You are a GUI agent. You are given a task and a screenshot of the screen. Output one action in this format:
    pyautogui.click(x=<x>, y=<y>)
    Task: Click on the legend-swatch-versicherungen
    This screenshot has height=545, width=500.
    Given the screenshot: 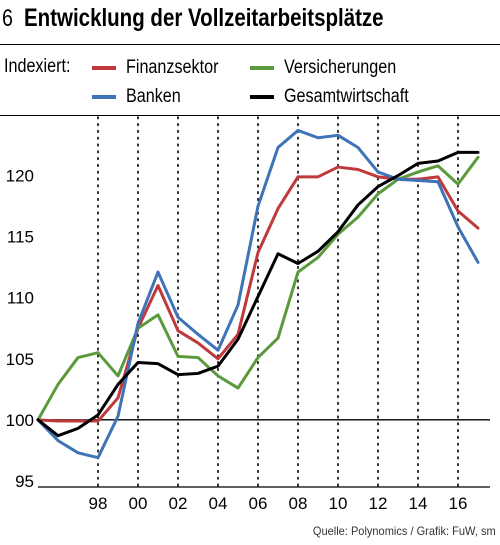 What is the action you would take?
    pyautogui.click(x=262, y=68)
    